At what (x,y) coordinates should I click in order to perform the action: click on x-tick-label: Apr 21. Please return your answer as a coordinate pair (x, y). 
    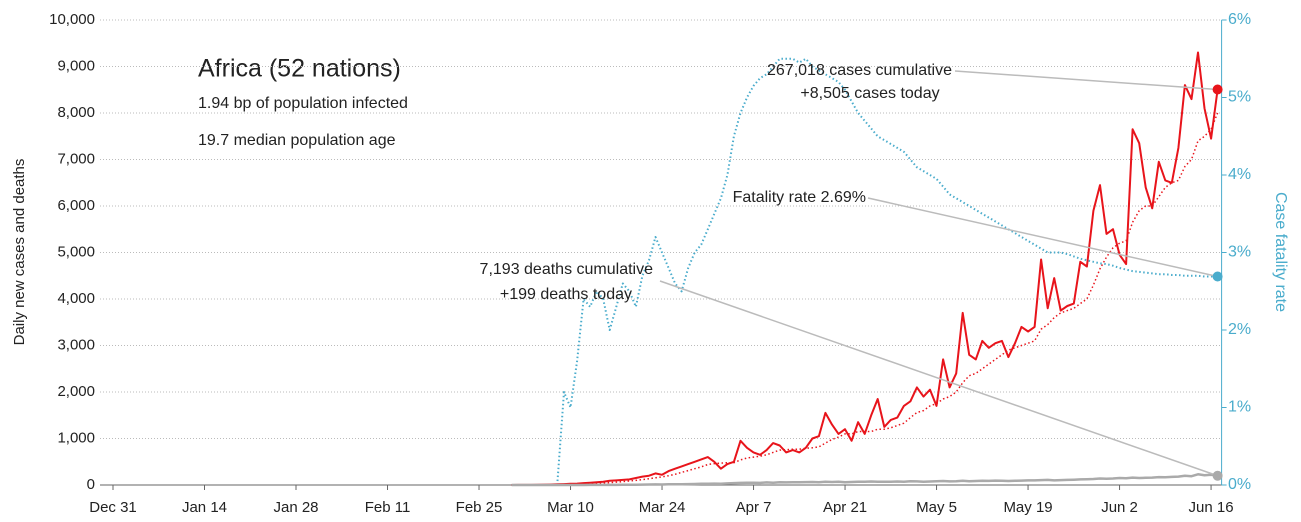
    Looking at the image, I should click on (845, 507).